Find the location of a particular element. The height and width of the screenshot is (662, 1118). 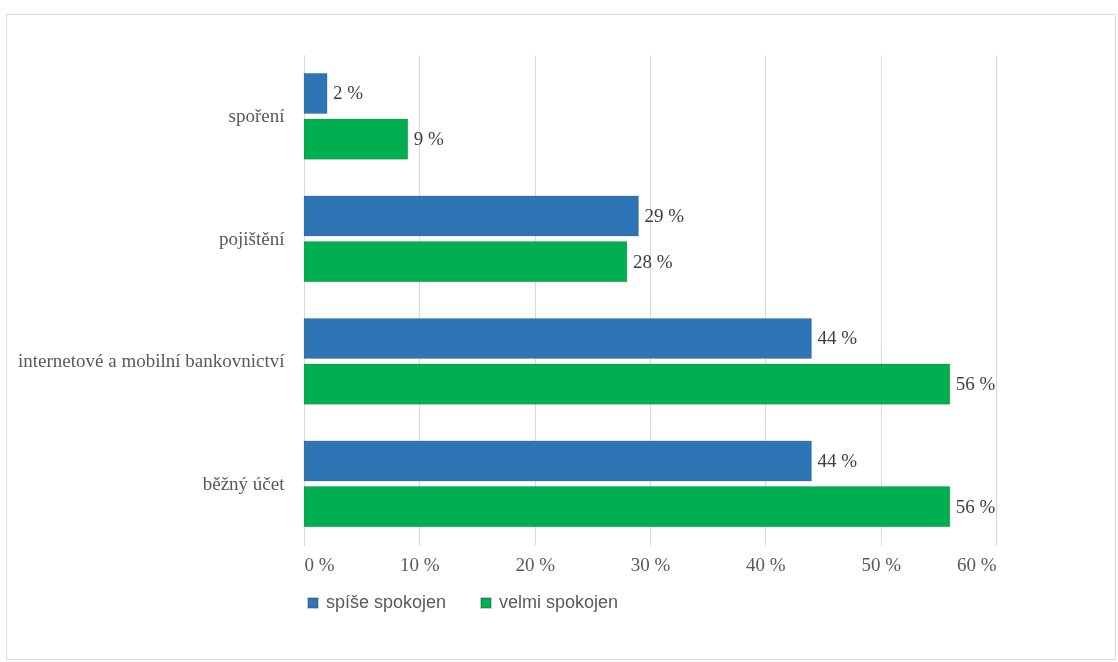

data-label: 2 % is located at coordinates (348, 93).